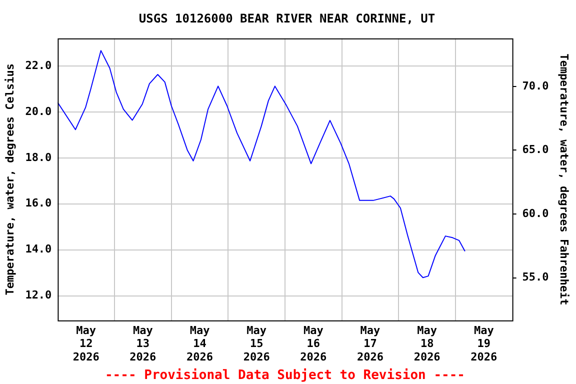 The width and height of the screenshot is (576, 384). I want to click on y-tick-label: 12.0, so click(38, 295).